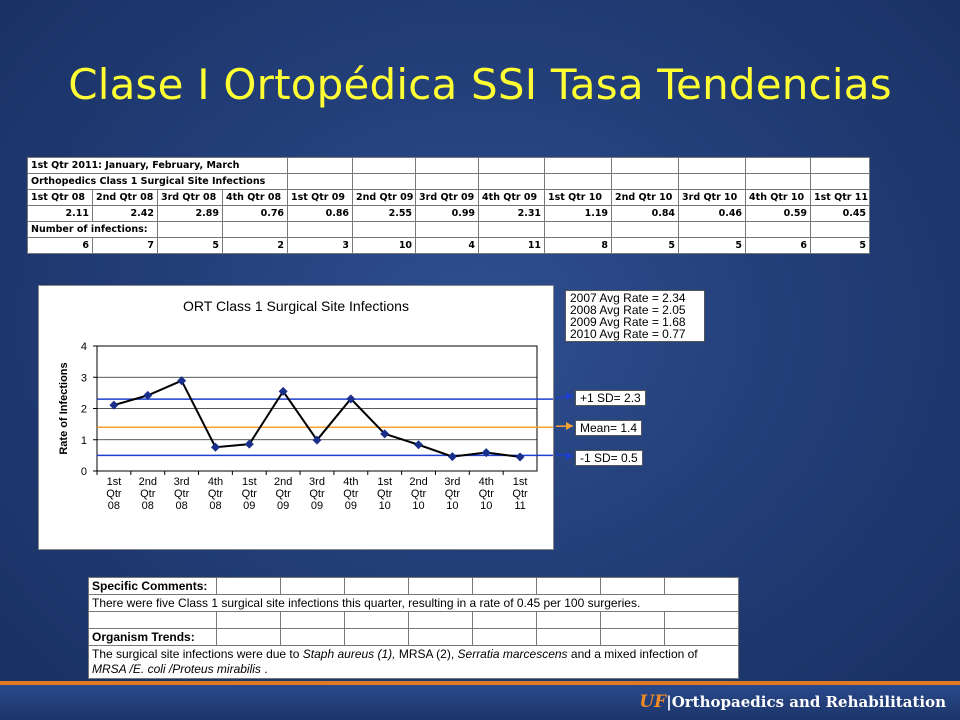 The height and width of the screenshot is (720, 960). I want to click on table-row: 6 7 5 2 3 10 4 11 8 5 5 6 5, so click(449, 245).